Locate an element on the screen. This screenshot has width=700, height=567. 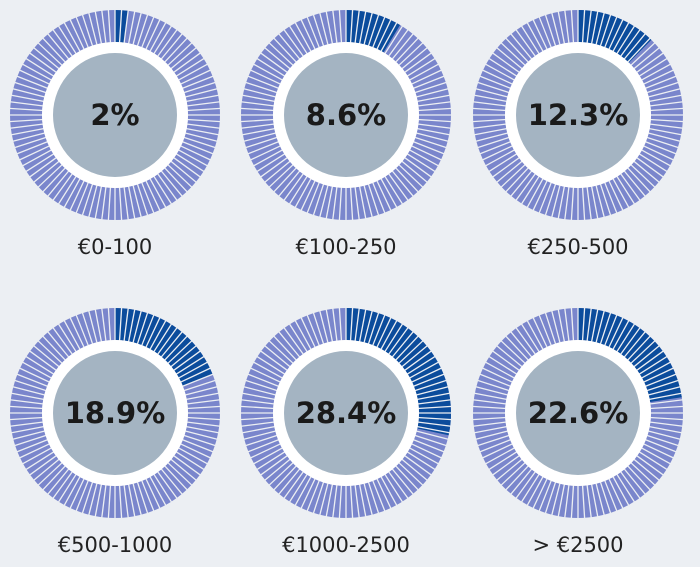
category-label: €500-1000 is located at coordinates (115, 545).